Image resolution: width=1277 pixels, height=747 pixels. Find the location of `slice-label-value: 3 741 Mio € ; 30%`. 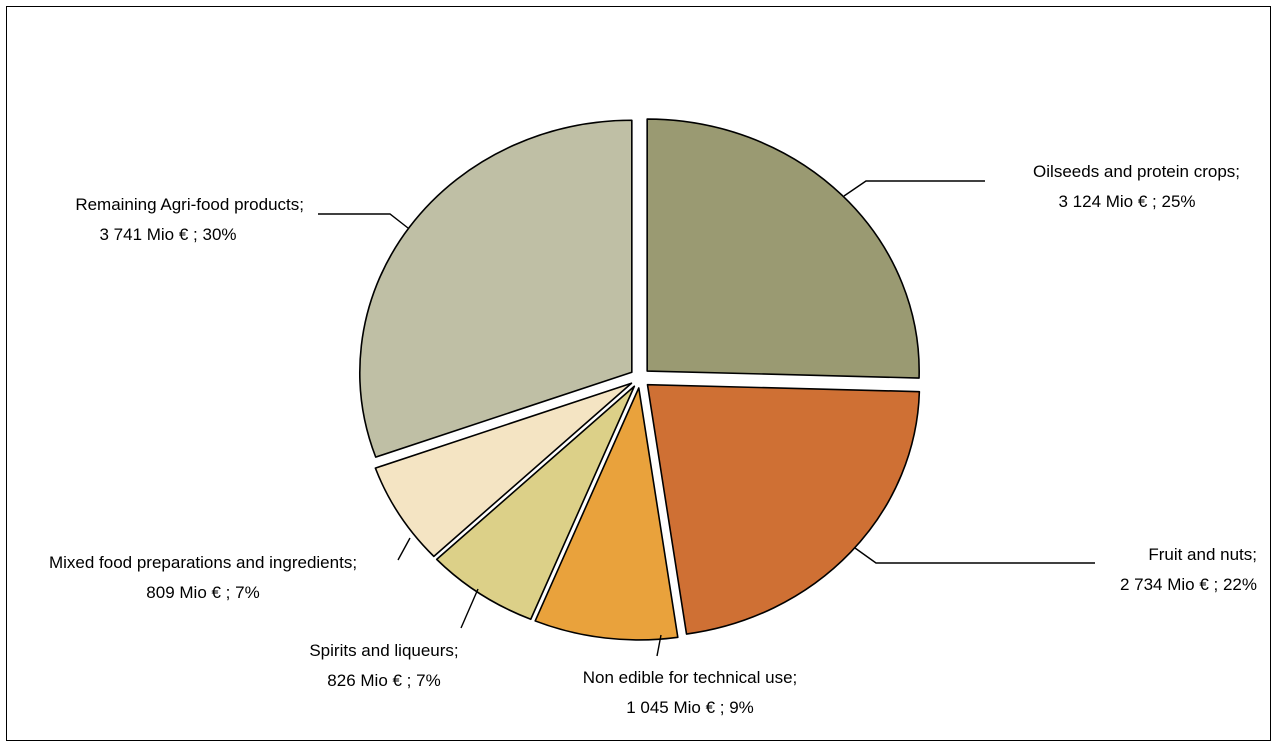

slice-label-value: 3 741 Mio € ; 30% is located at coordinates (167, 234).